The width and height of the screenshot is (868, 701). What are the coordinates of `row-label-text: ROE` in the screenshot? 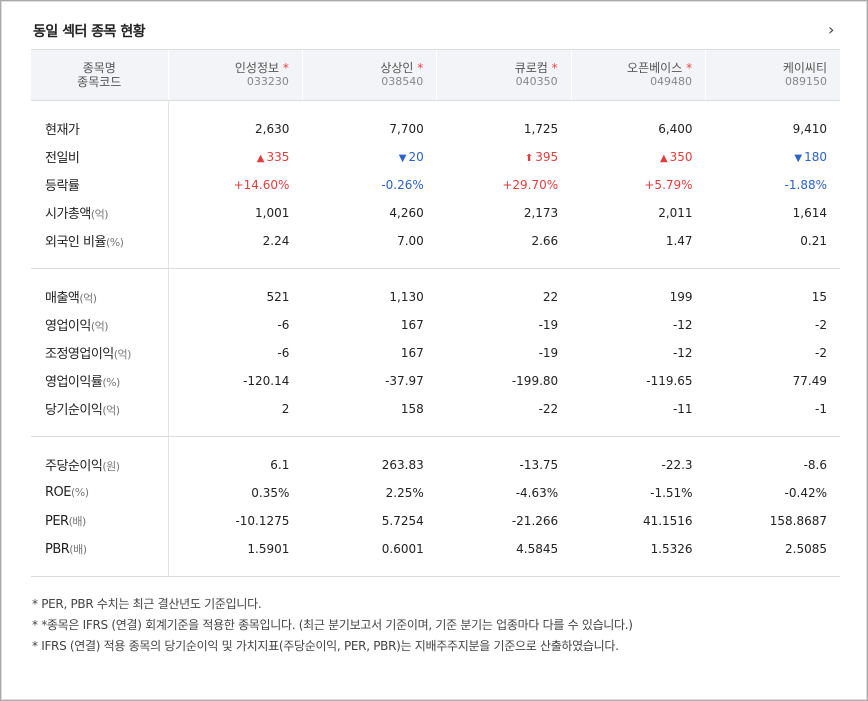 It's located at (58, 492).